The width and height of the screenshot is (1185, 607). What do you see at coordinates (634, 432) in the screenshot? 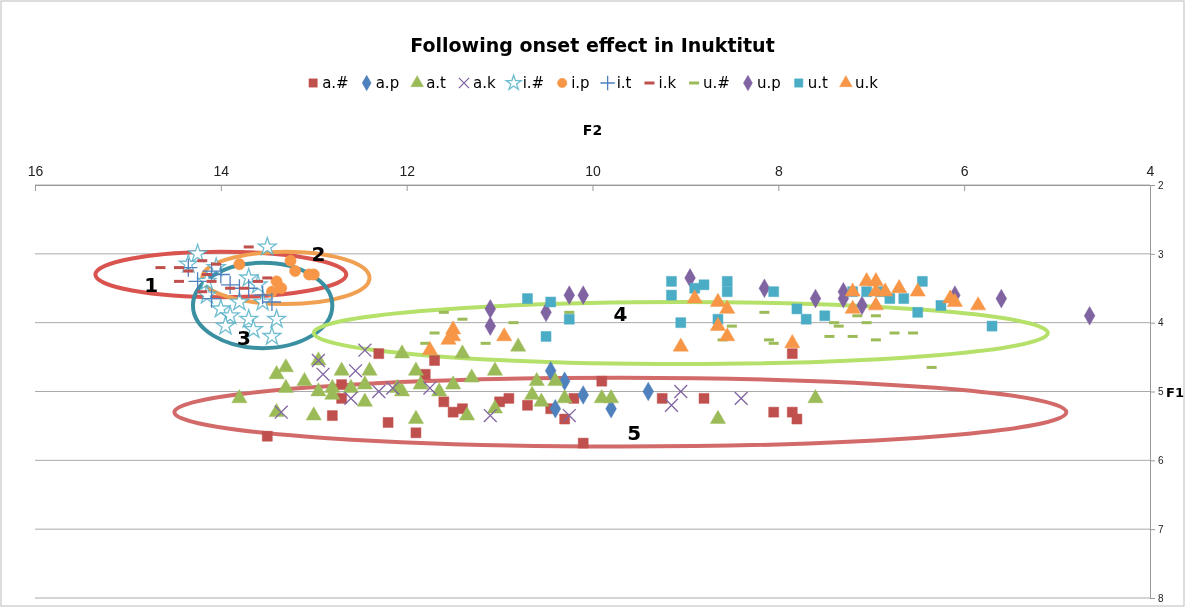
I see `annotation: 5` at bounding box center [634, 432].